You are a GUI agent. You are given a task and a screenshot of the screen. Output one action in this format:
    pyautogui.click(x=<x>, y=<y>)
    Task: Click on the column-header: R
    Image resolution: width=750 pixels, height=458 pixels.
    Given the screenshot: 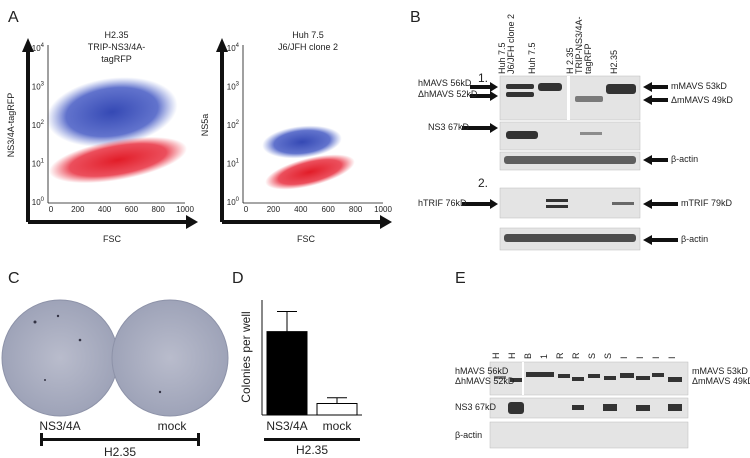 What is the action you would take?
    pyautogui.click(x=560, y=355)
    